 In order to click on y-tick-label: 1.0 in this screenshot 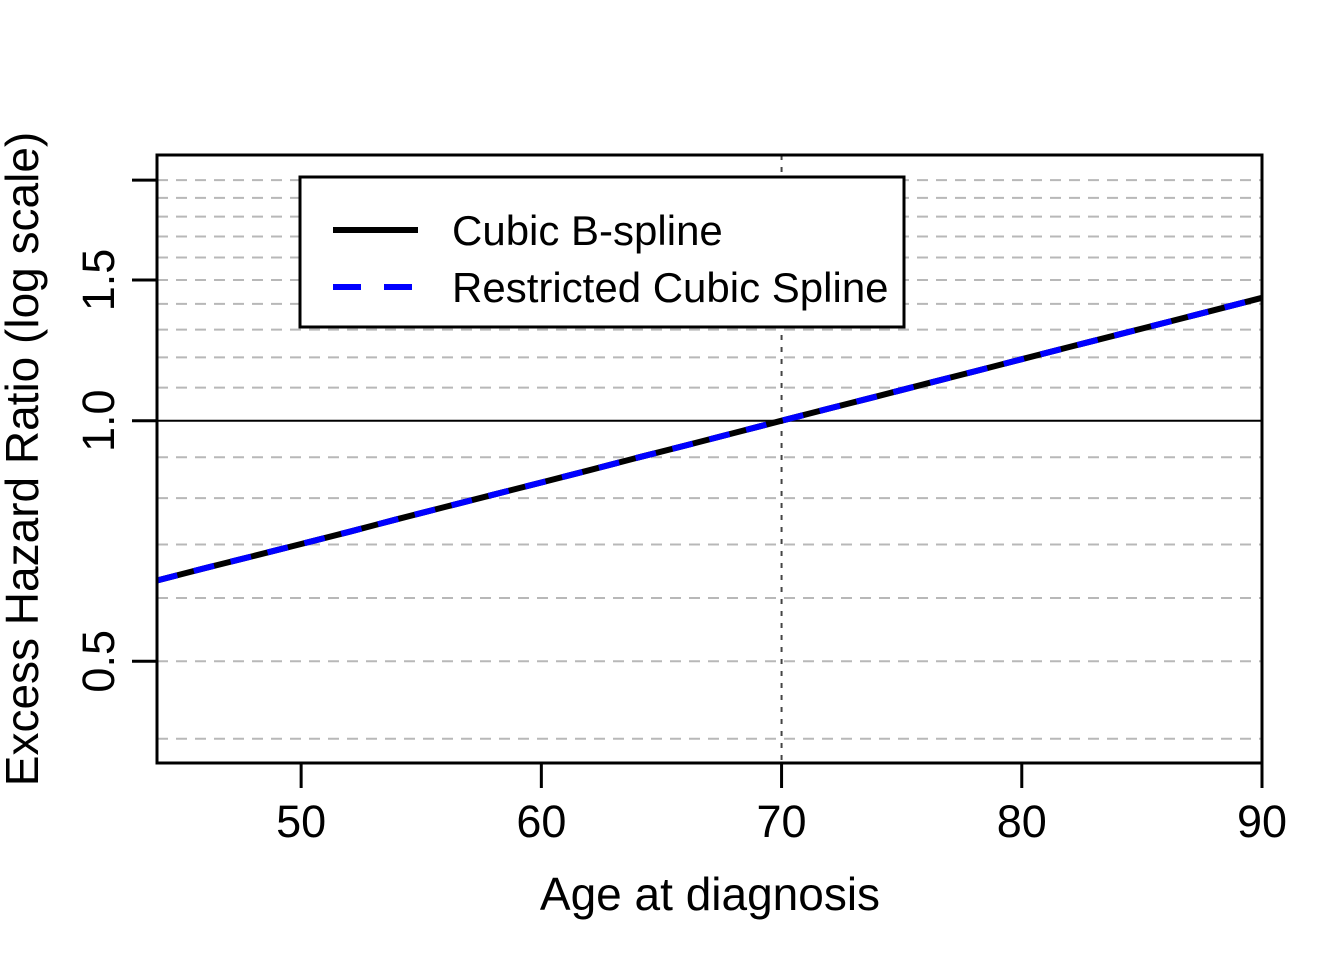, I will do `click(98, 420)`.